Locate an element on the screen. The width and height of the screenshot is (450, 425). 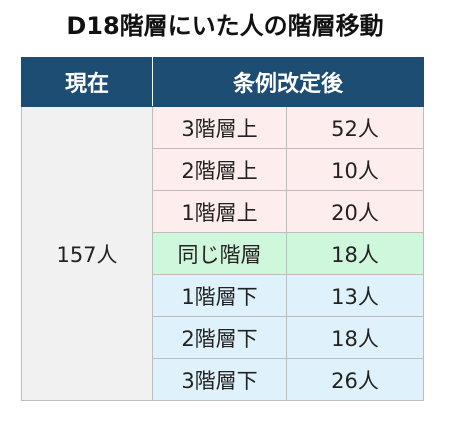
table-row: 2階層下 18人 is located at coordinates (223, 337).